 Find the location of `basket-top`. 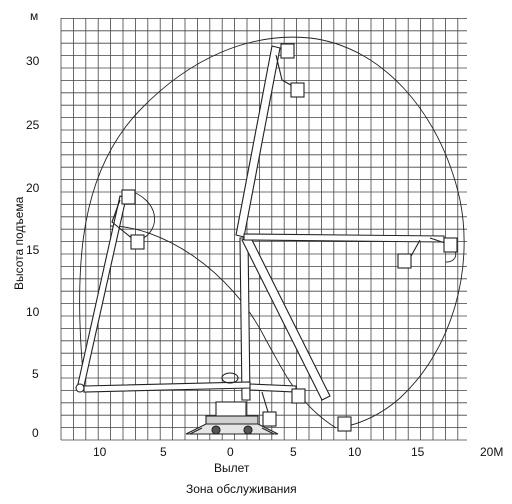

basket-top is located at coordinates (287, 51).